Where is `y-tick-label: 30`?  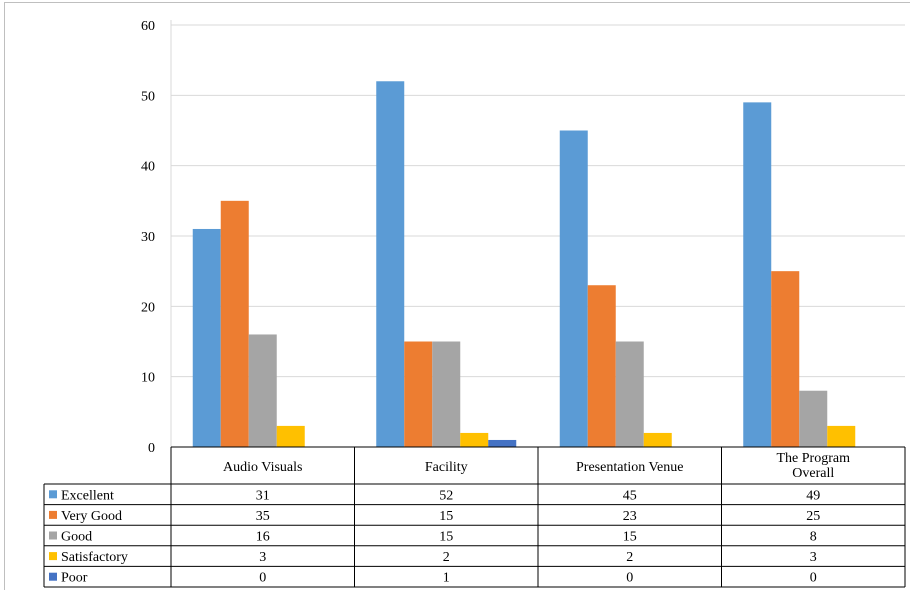
y-tick-label: 30 is located at coordinates (148, 237).